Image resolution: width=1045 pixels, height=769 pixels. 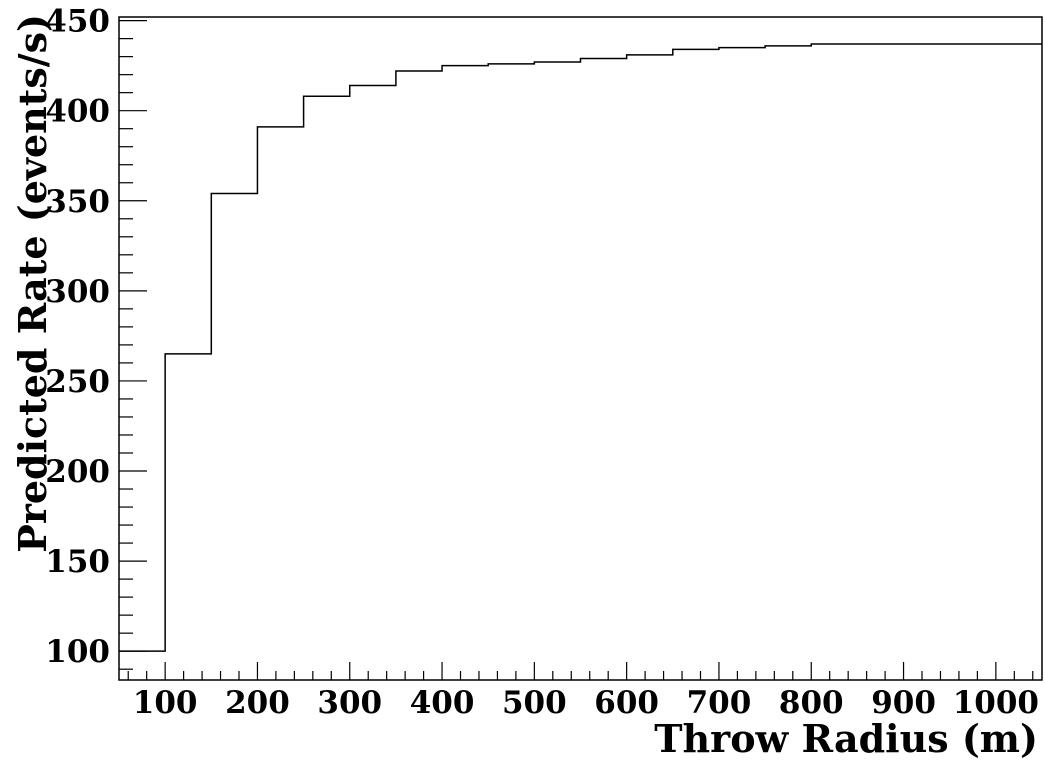 What do you see at coordinates (996, 703) in the screenshot?
I see `x-tick-label: 1000` at bounding box center [996, 703].